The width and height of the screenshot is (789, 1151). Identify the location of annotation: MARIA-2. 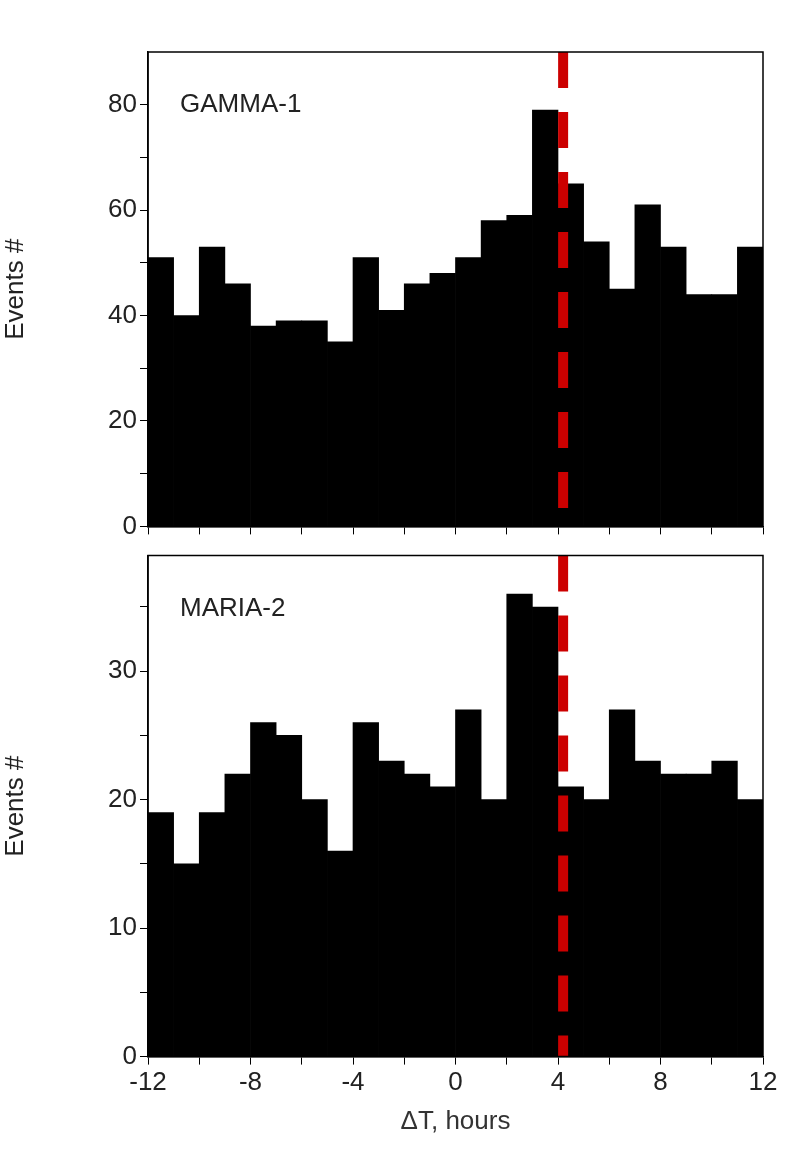
(233, 606).